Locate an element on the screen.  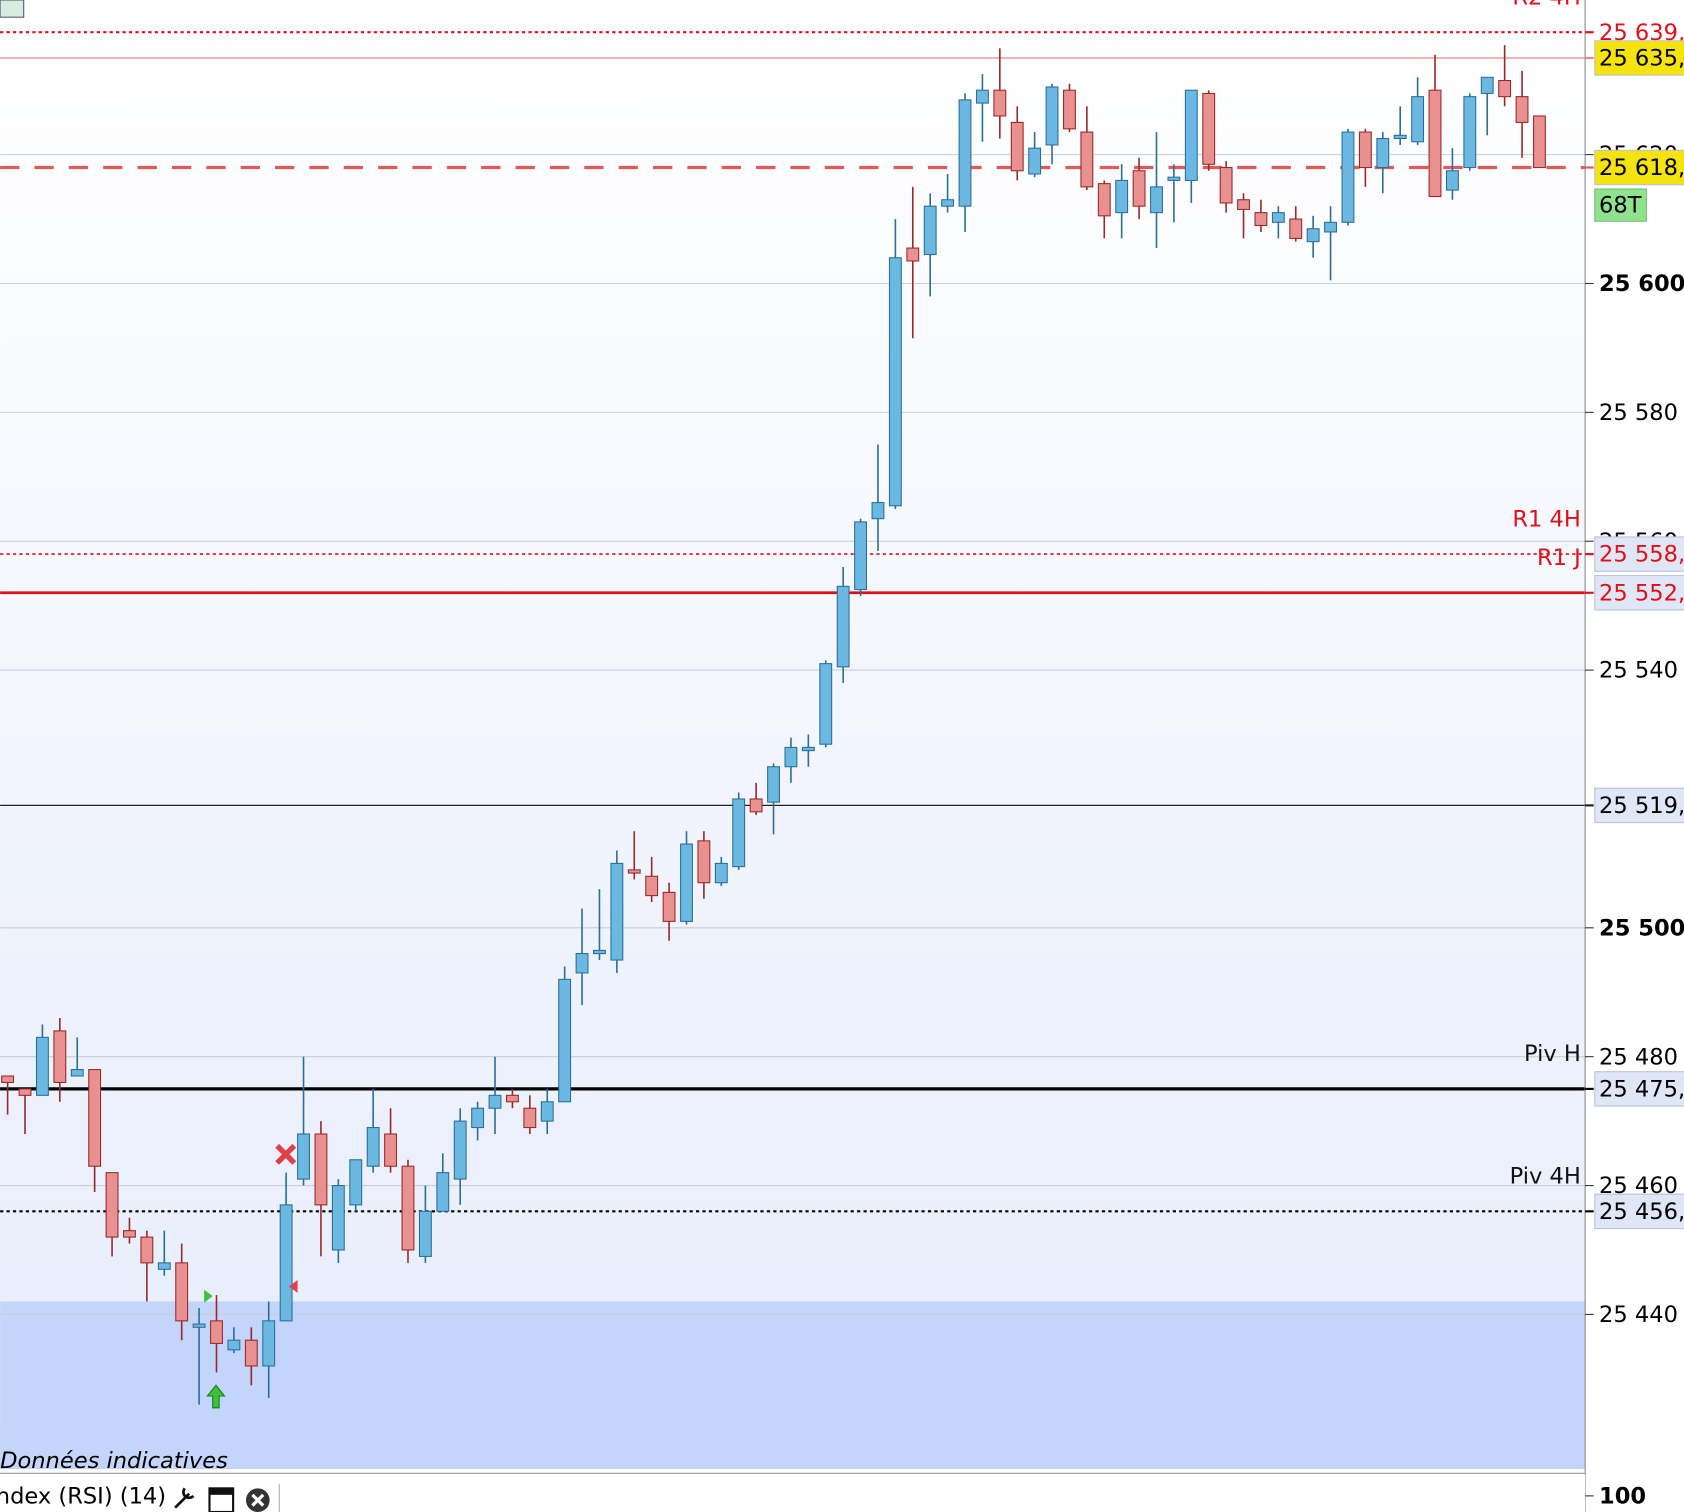
level-name: Piv 4H is located at coordinates (1545, 1176).